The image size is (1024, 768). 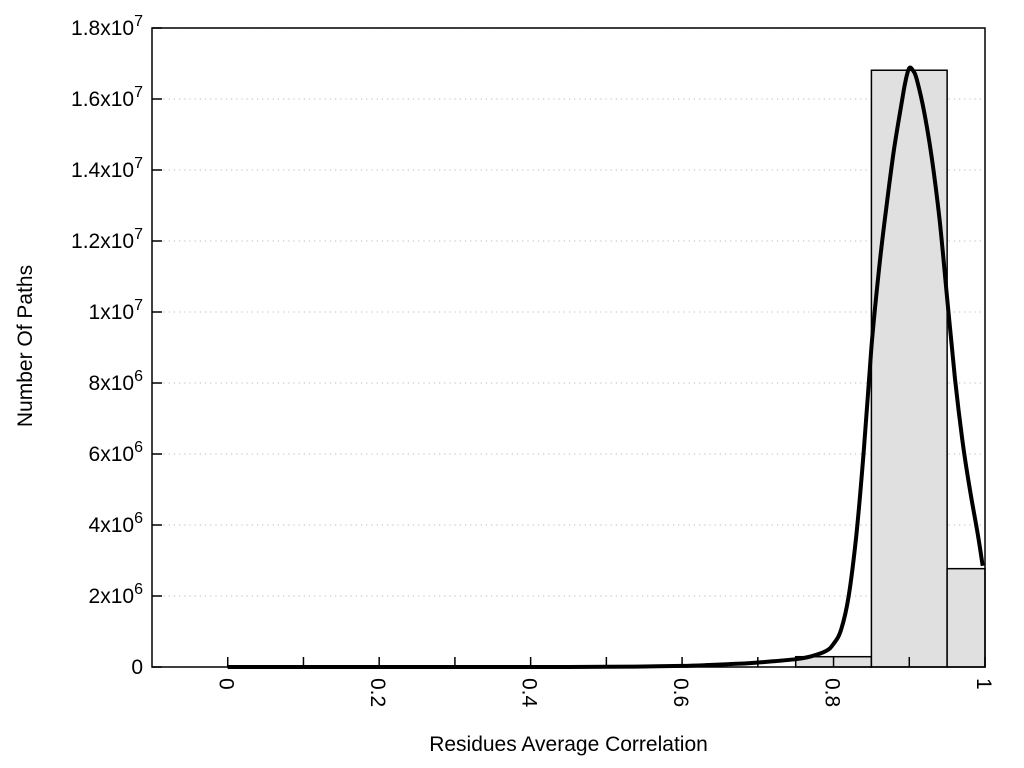 I want to click on y-tick-label: 8x10⁶, so click(x=116, y=381).